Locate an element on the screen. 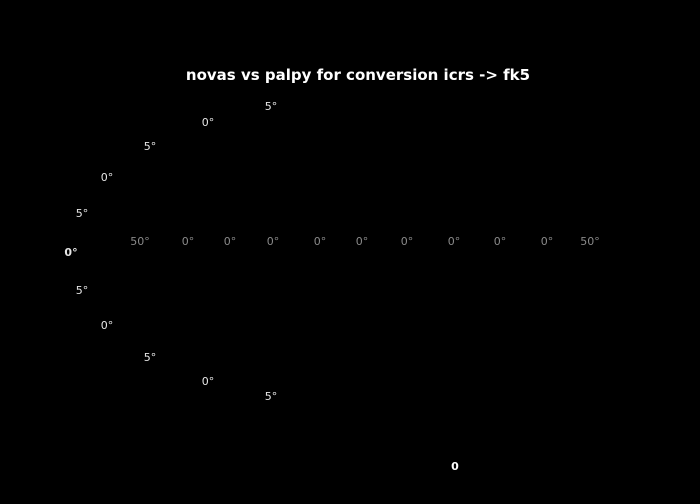 The image size is (700, 504). colorbar: 0 is located at coordinates (455, 466).